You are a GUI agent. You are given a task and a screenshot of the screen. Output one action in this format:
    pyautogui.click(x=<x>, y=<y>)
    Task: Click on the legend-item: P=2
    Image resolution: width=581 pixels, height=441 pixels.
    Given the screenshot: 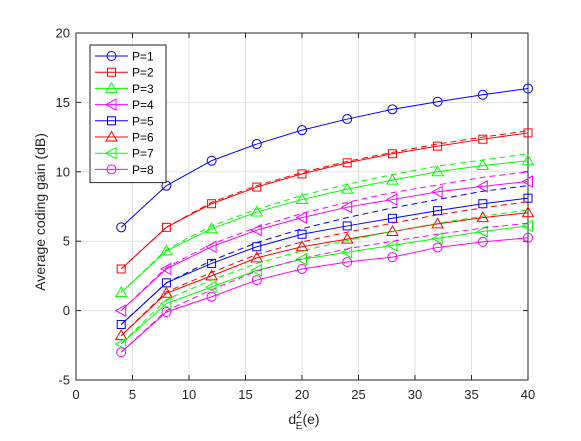 What is the action you would take?
    pyautogui.click(x=124, y=73)
    